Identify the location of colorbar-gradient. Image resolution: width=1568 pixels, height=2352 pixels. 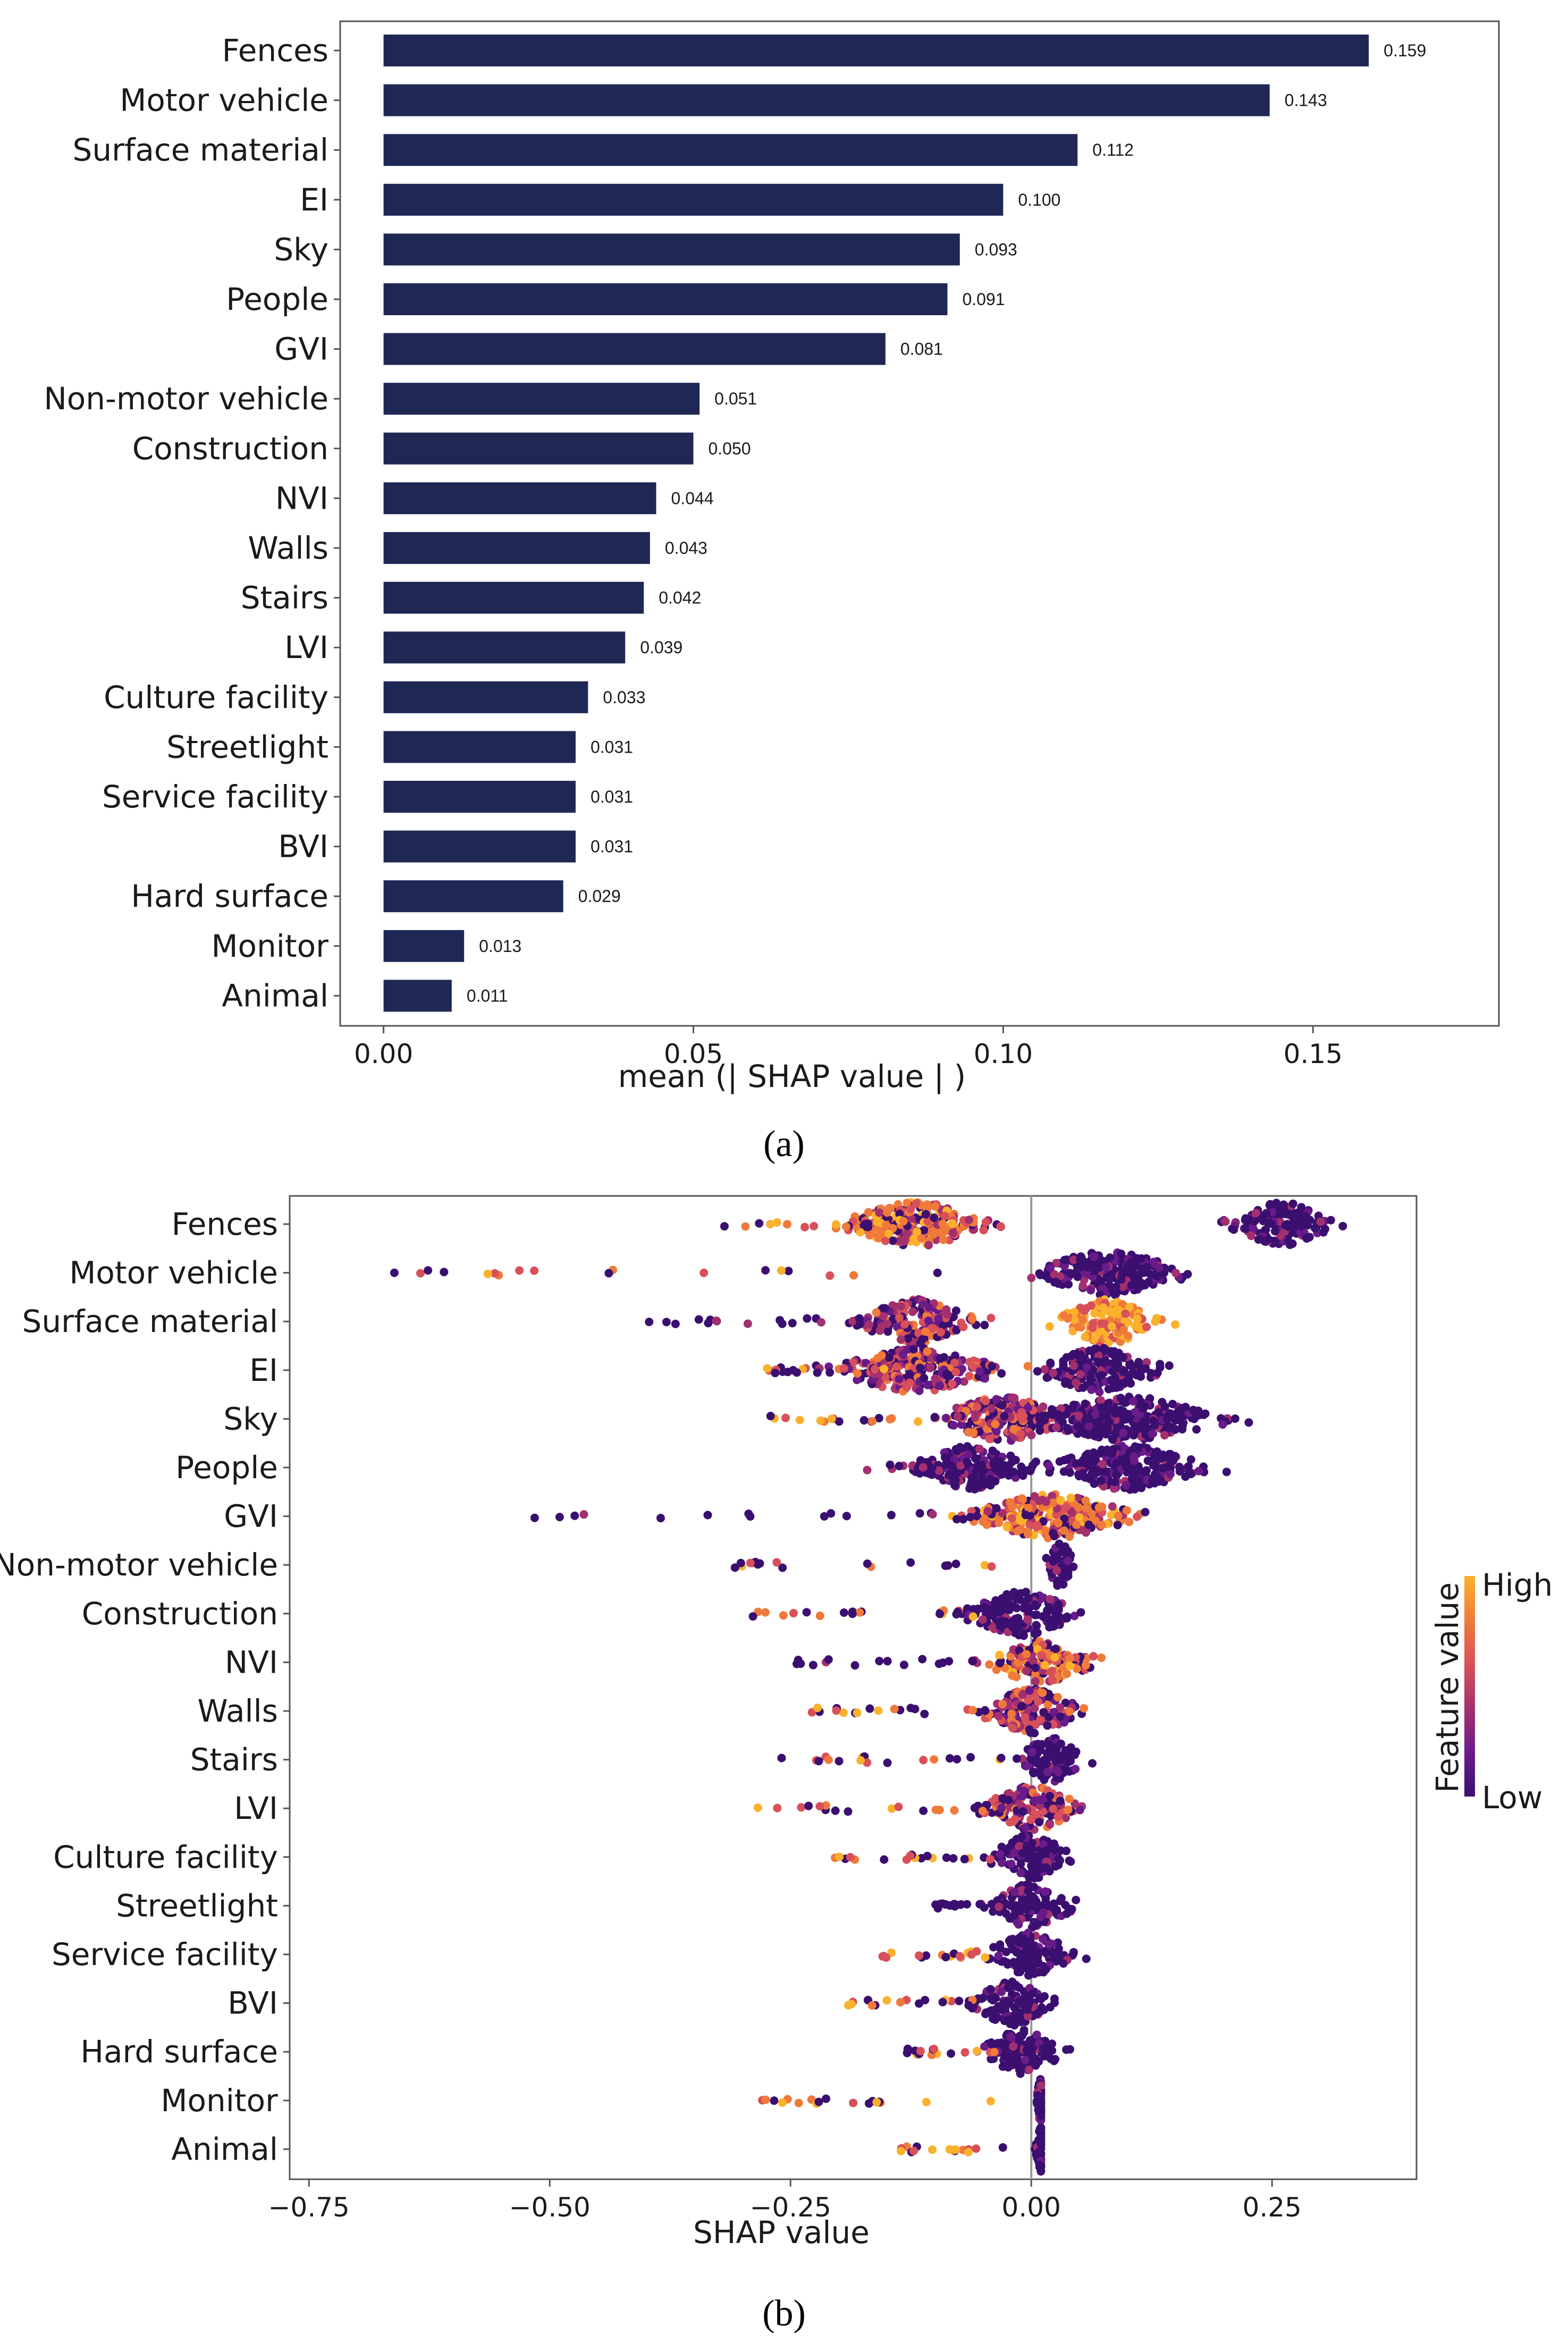
(1469, 1686).